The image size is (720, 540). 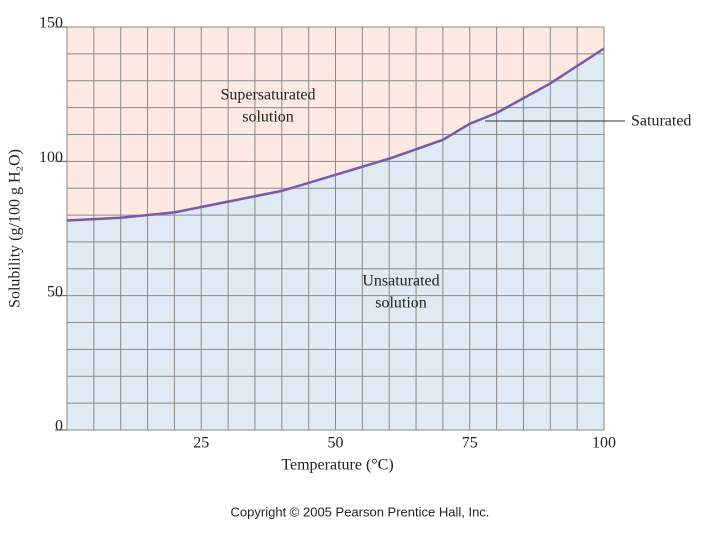 What do you see at coordinates (336, 443) in the screenshot?
I see `x-tick-label: 50` at bounding box center [336, 443].